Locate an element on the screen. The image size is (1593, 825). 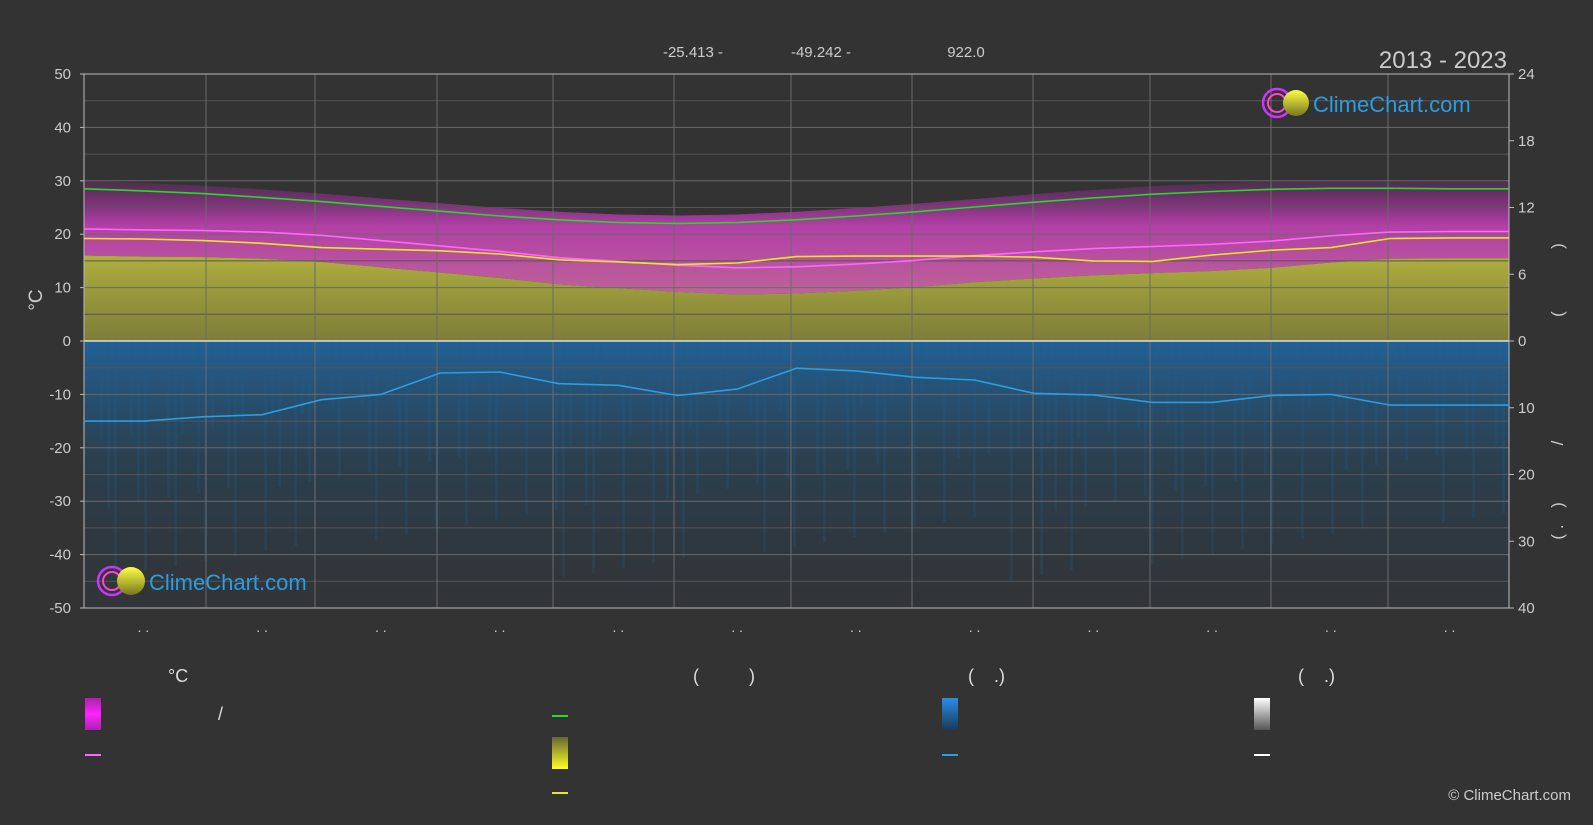
left-tick-label: 50 is located at coordinates (62, 74).